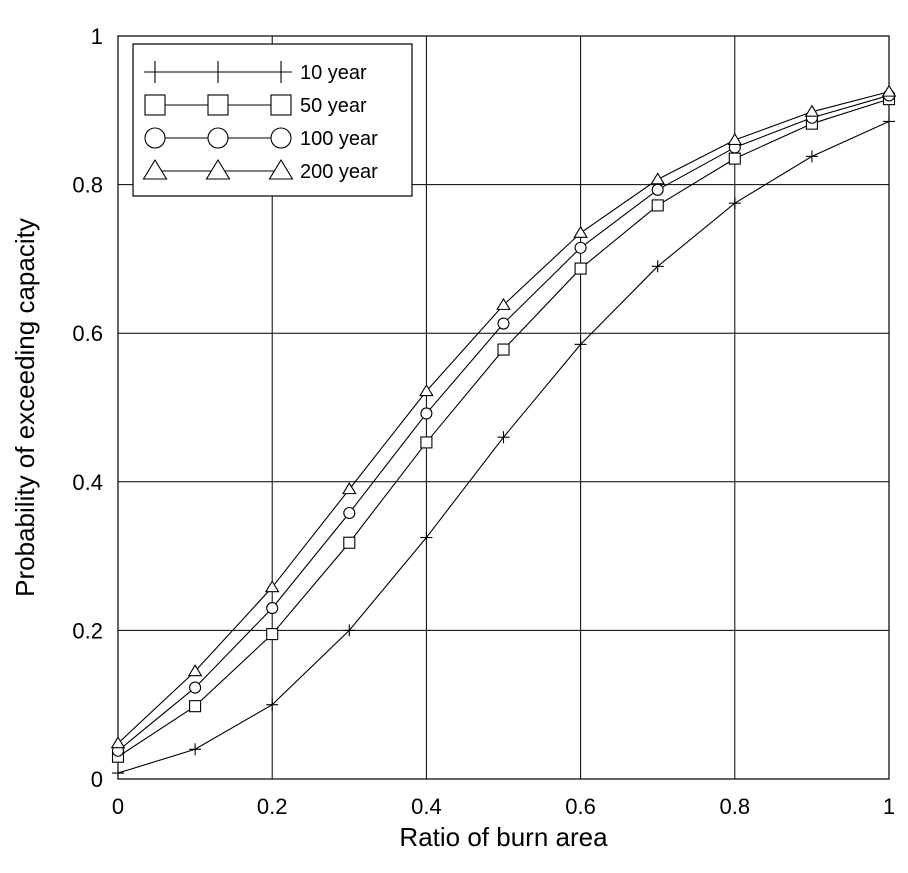  Describe the element at coordinates (426, 806) in the screenshot. I see `x-tick-label: 0.4` at that location.